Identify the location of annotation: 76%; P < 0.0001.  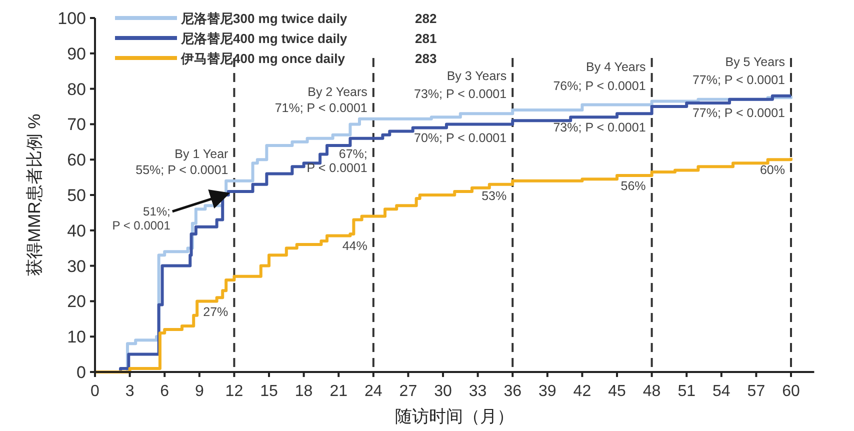
(599, 85).